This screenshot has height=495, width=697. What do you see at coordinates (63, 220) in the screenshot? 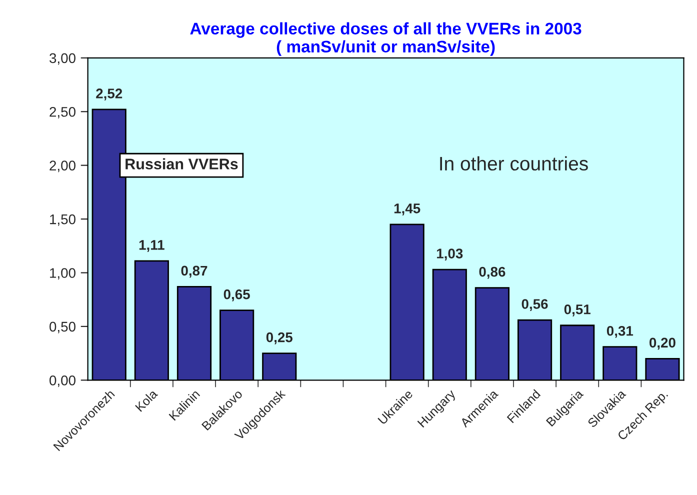
I see `y-tick-label: 1,50` at bounding box center [63, 220].